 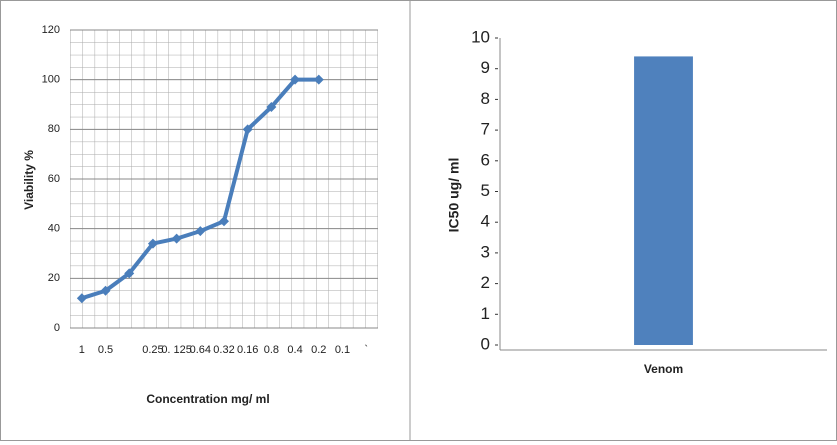 What do you see at coordinates (54, 278) in the screenshot?
I see `y-tick-label: 20` at bounding box center [54, 278].